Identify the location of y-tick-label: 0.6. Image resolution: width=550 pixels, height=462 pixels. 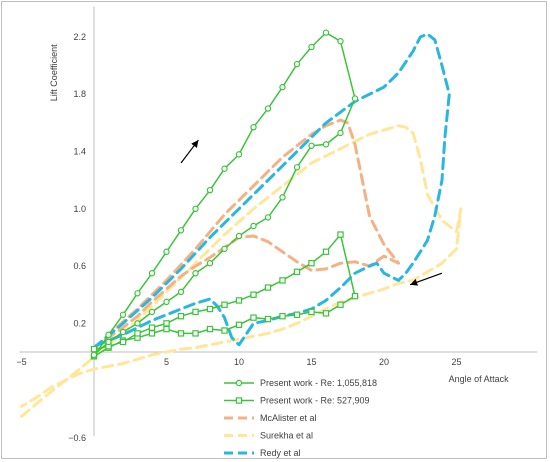
(79, 266).